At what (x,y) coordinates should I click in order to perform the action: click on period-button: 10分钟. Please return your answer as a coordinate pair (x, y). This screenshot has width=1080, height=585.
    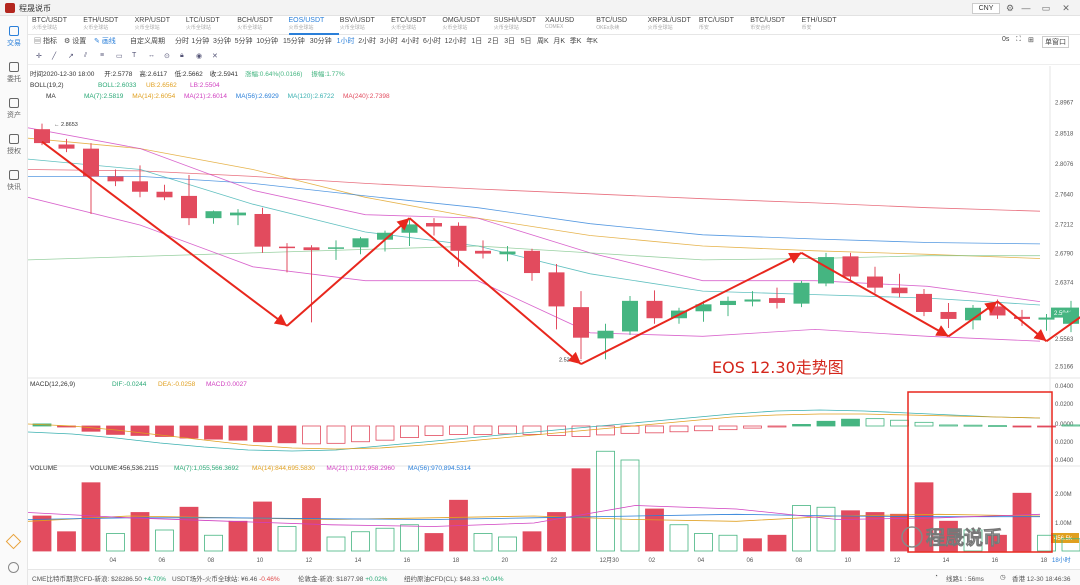
    Looking at the image, I should click on (267, 41).